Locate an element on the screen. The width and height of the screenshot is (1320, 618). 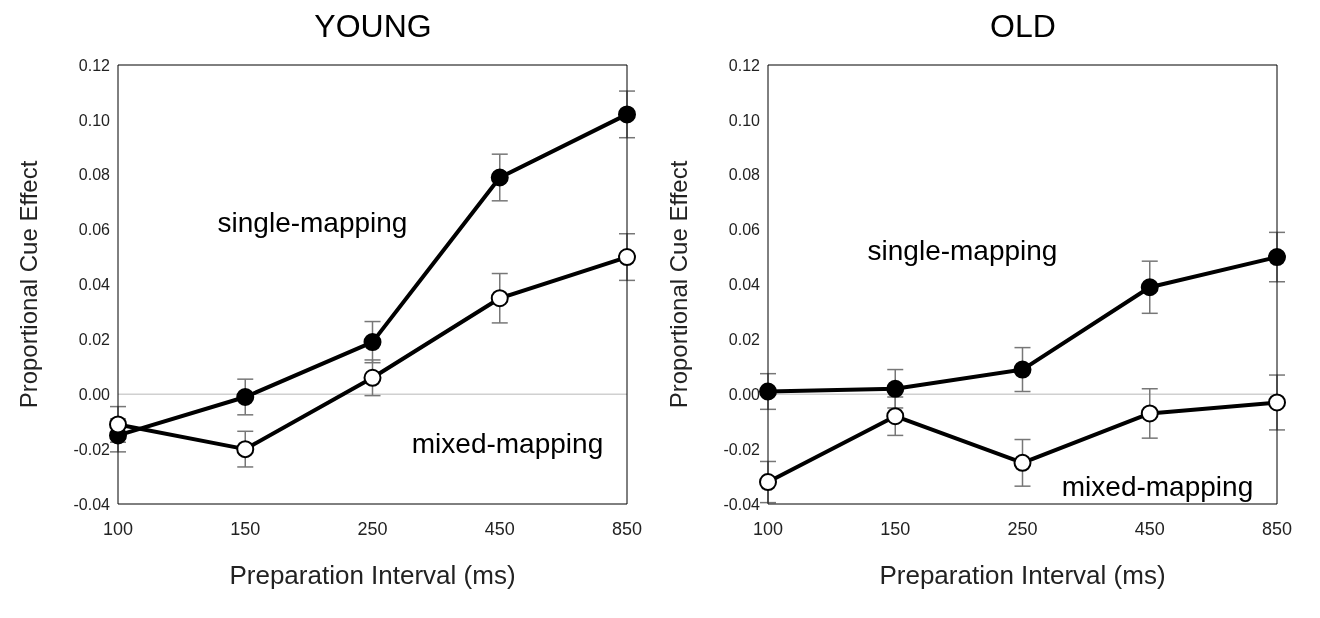
text: single-mapping is located at coordinates (962, 250).